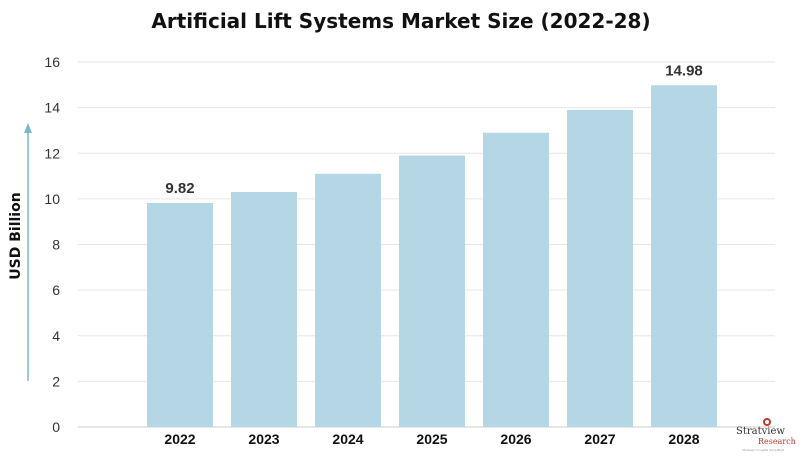  Describe the element at coordinates (348, 300) in the screenshot. I see `bar-2024` at that location.